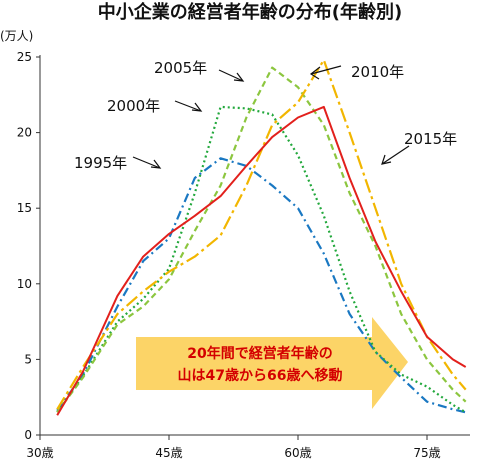 The height and width of the screenshot is (461, 479). What do you see at coordinates (24, 133) in the screenshot?
I see `y-tick-label: 20` at bounding box center [24, 133].